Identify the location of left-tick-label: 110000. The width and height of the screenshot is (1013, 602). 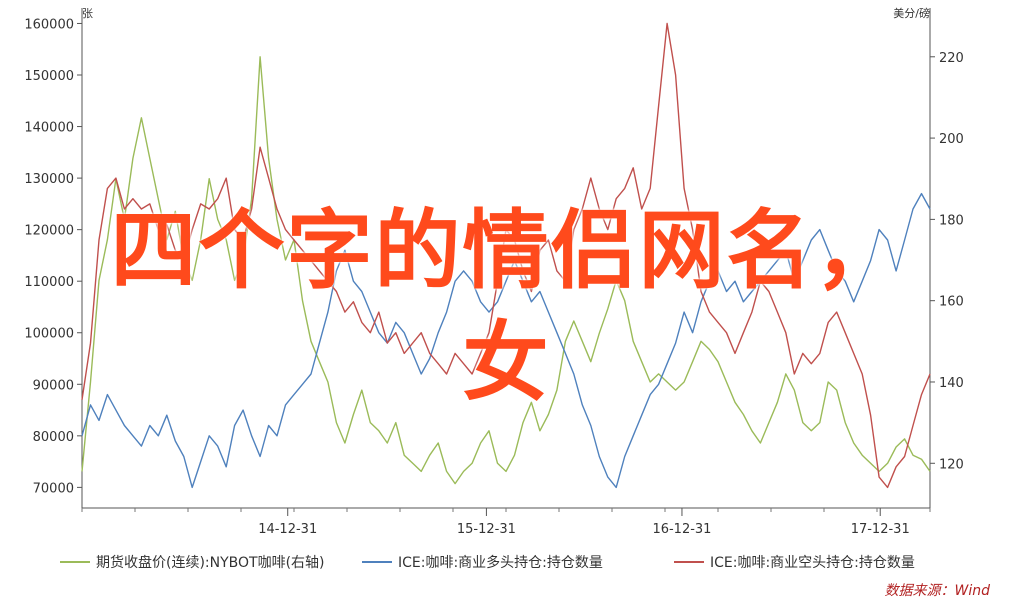
(49, 282).